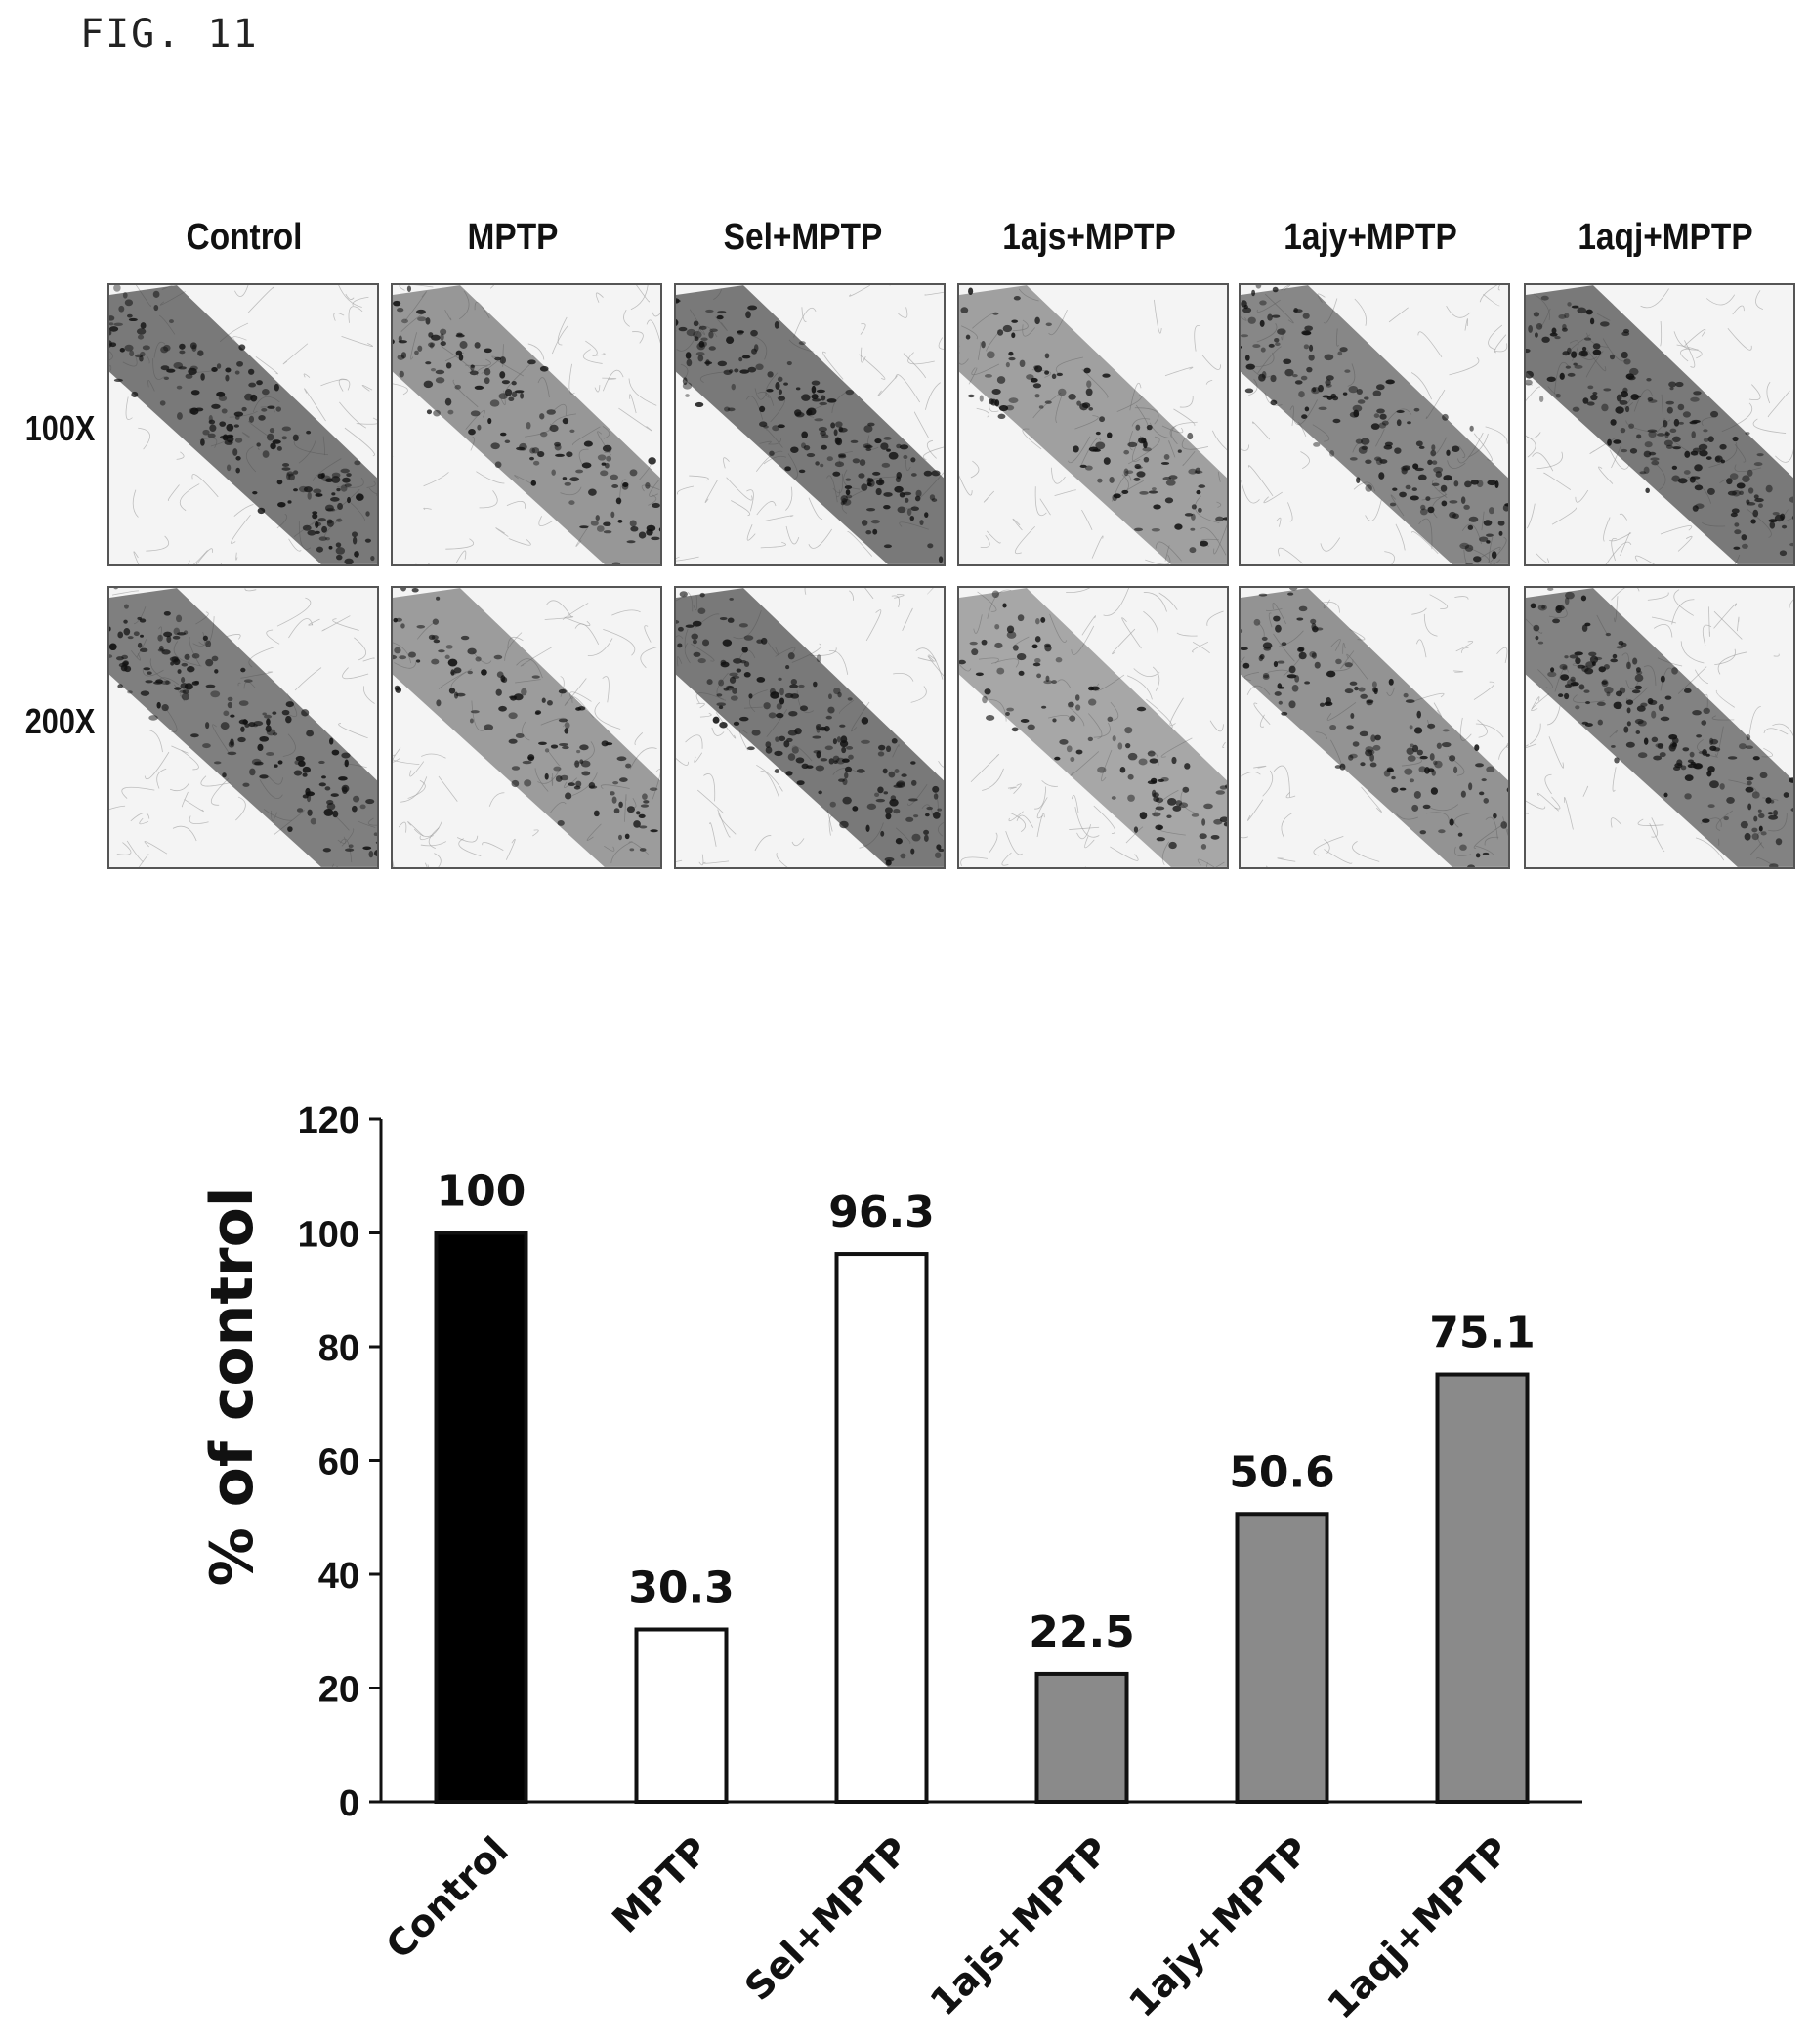 The width and height of the screenshot is (1810, 2044). What do you see at coordinates (329, 1121) in the screenshot?
I see `y-tick-label: 120` at bounding box center [329, 1121].